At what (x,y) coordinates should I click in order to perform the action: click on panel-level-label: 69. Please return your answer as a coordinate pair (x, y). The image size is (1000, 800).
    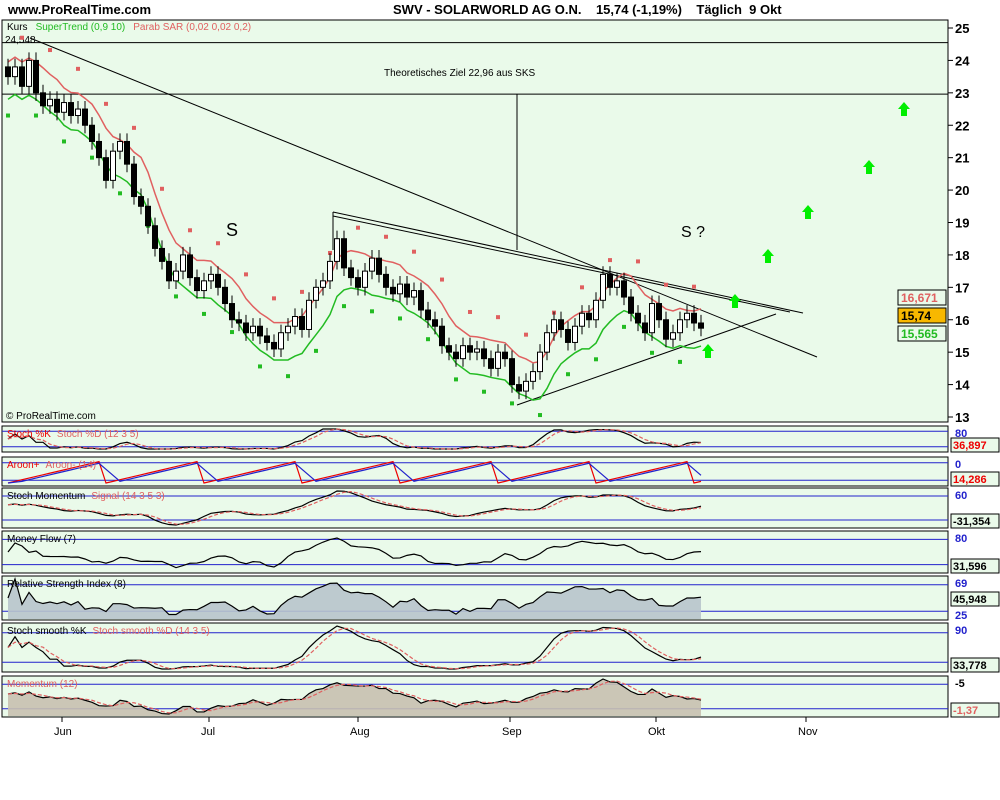
    Looking at the image, I should click on (961, 584).